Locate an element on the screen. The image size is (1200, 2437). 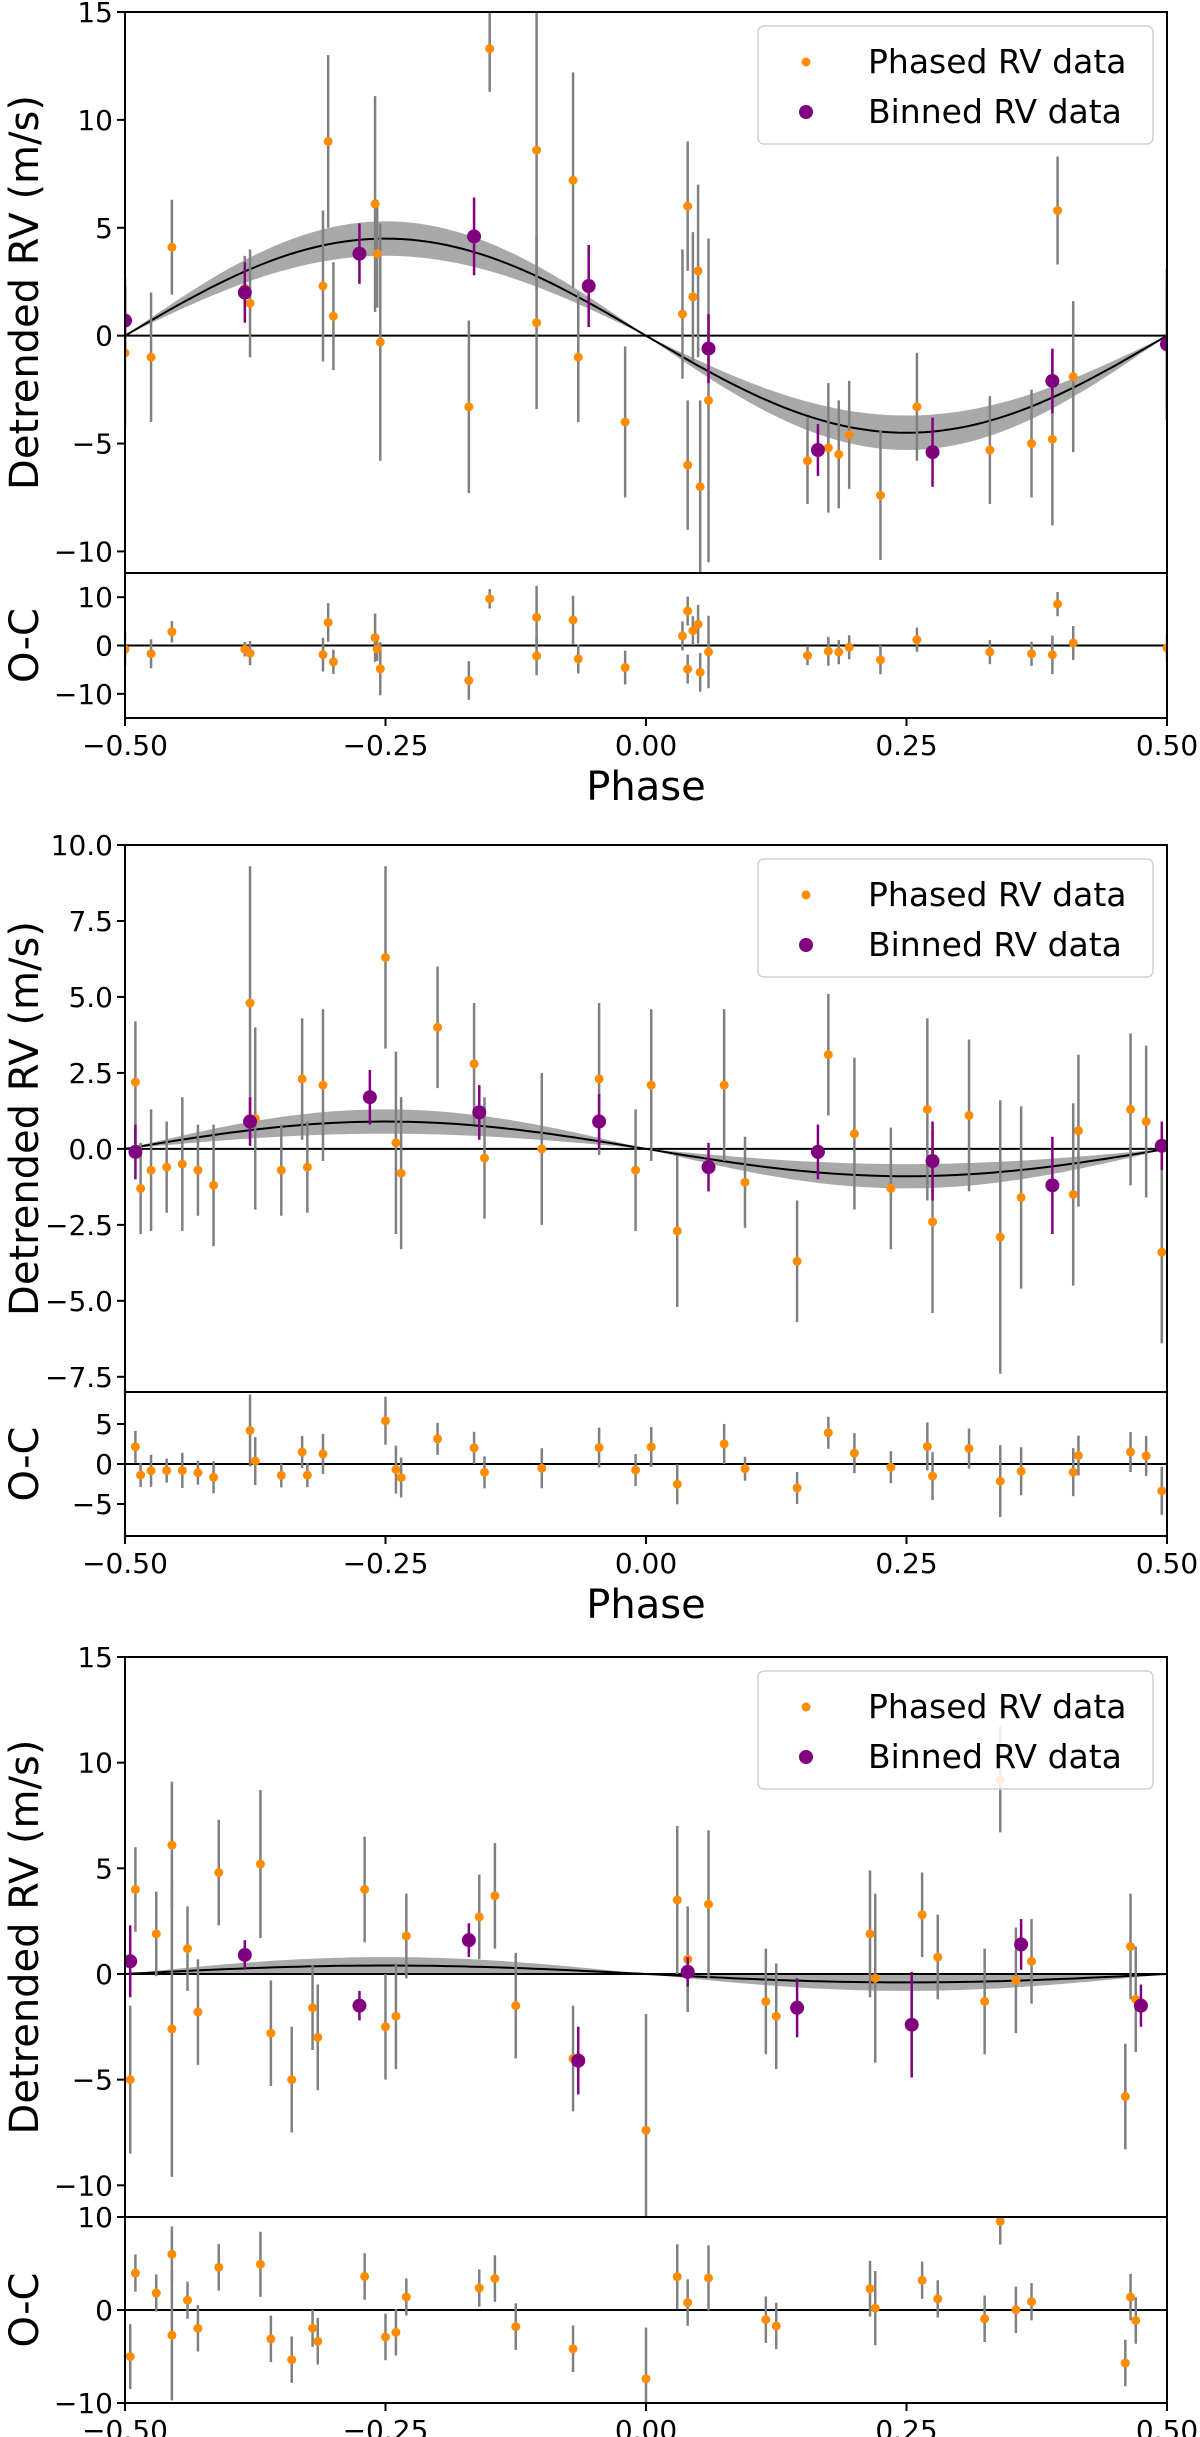
y-tick-label: 0 is located at coordinates (104, 1974).